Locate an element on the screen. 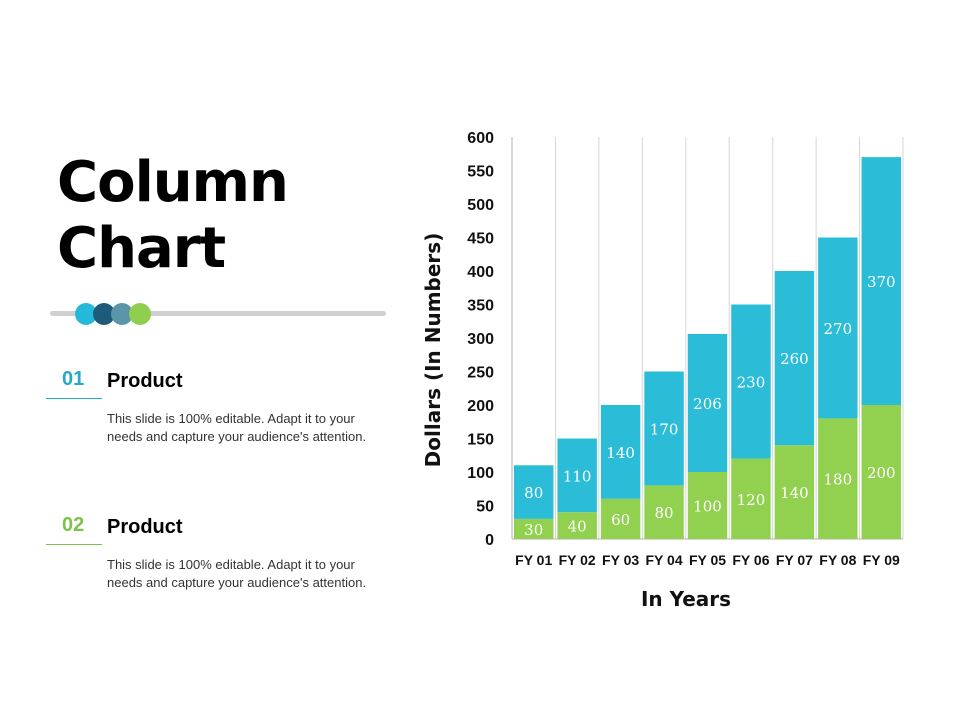 The width and height of the screenshot is (960, 720). data-label: 200 is located at coordinates (881, 473).